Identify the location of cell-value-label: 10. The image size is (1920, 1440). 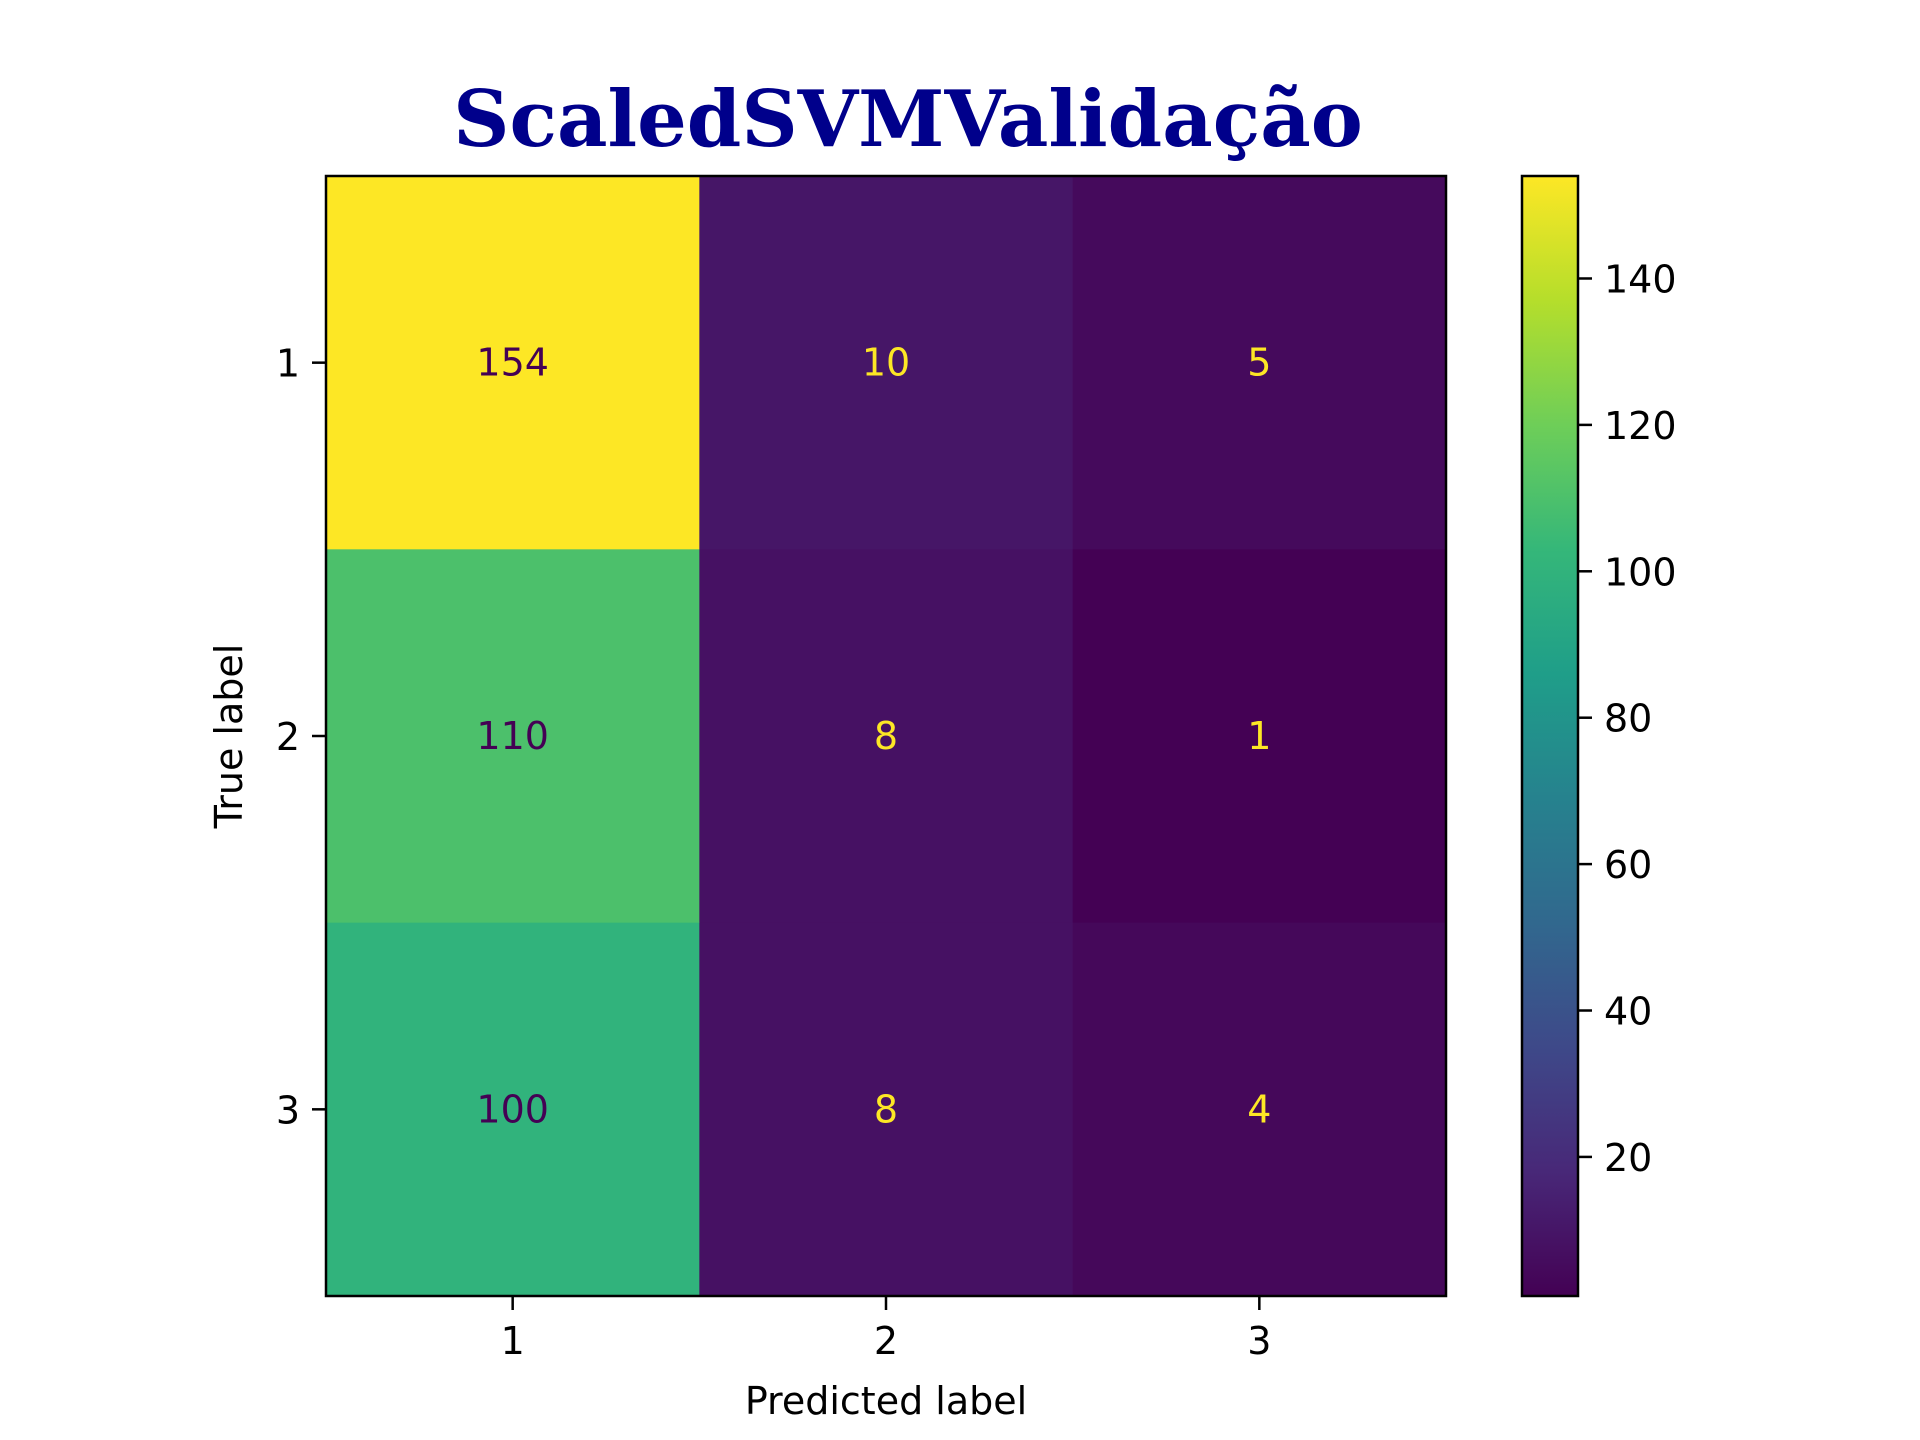
(886, 363).